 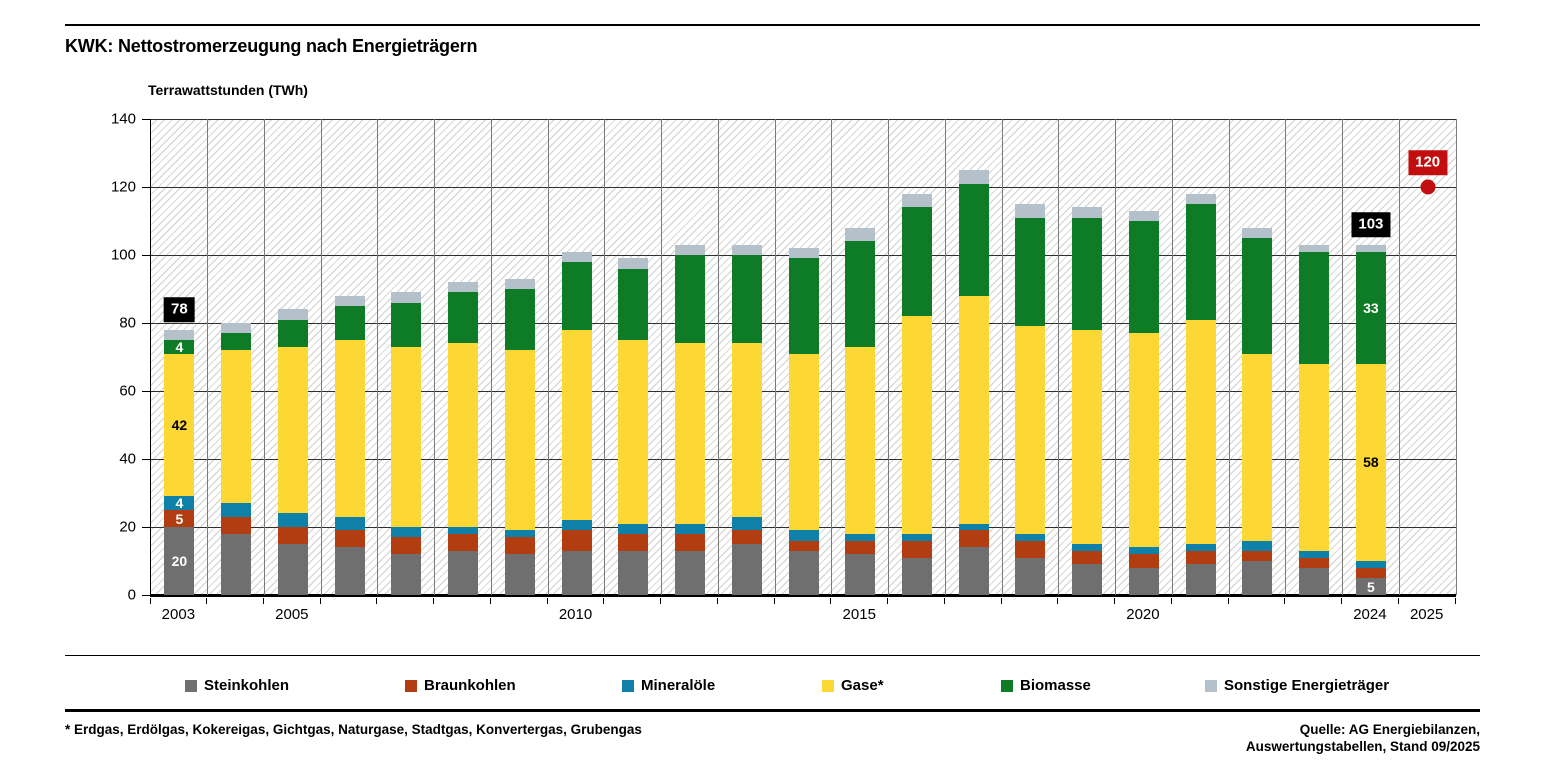 I want to click on bar-segment-steinkohlen-2022, so click(x=1257, y=578).